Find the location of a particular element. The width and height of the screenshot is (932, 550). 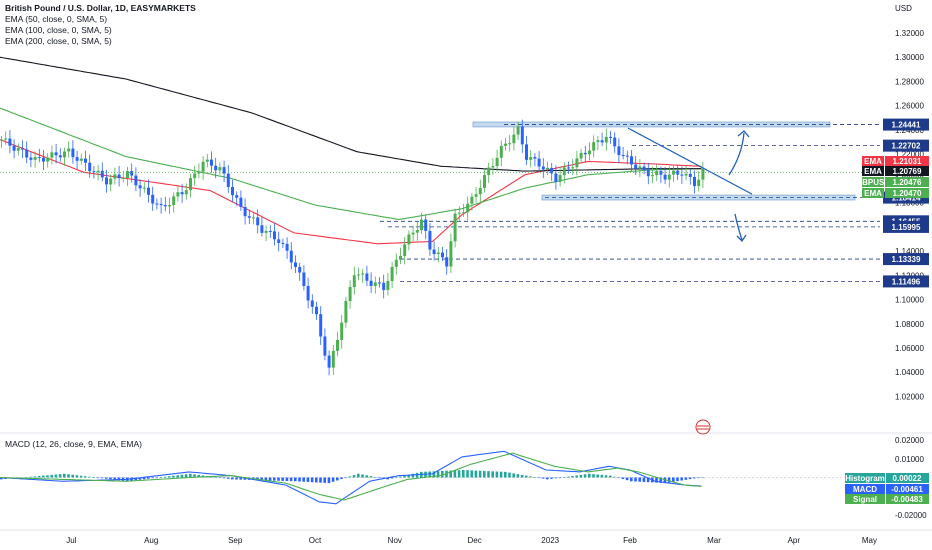

marker-label-box is located at coordinates (873, 193).